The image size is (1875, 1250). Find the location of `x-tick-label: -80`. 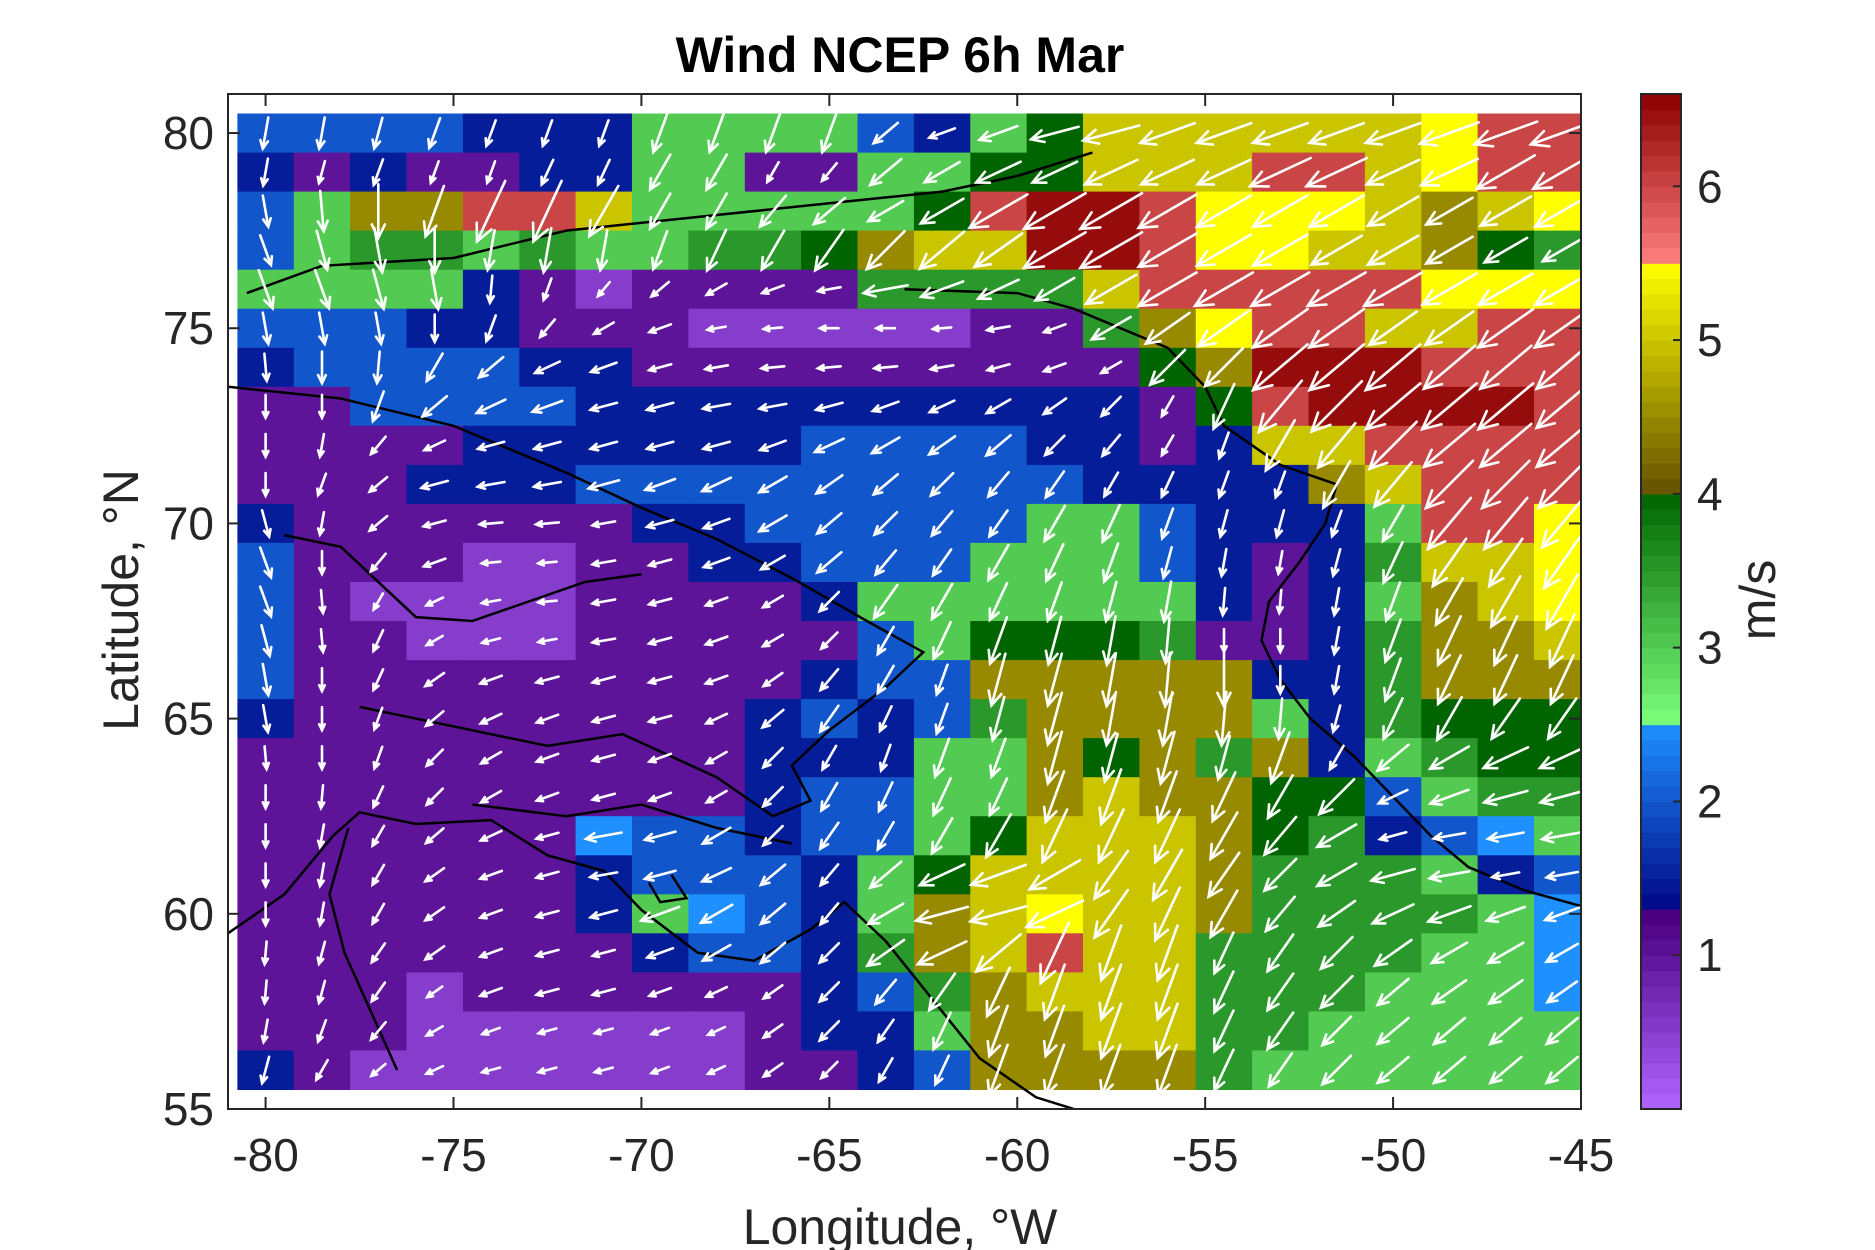

x-tick-label: -80 is located at coordinates (265, 1155).